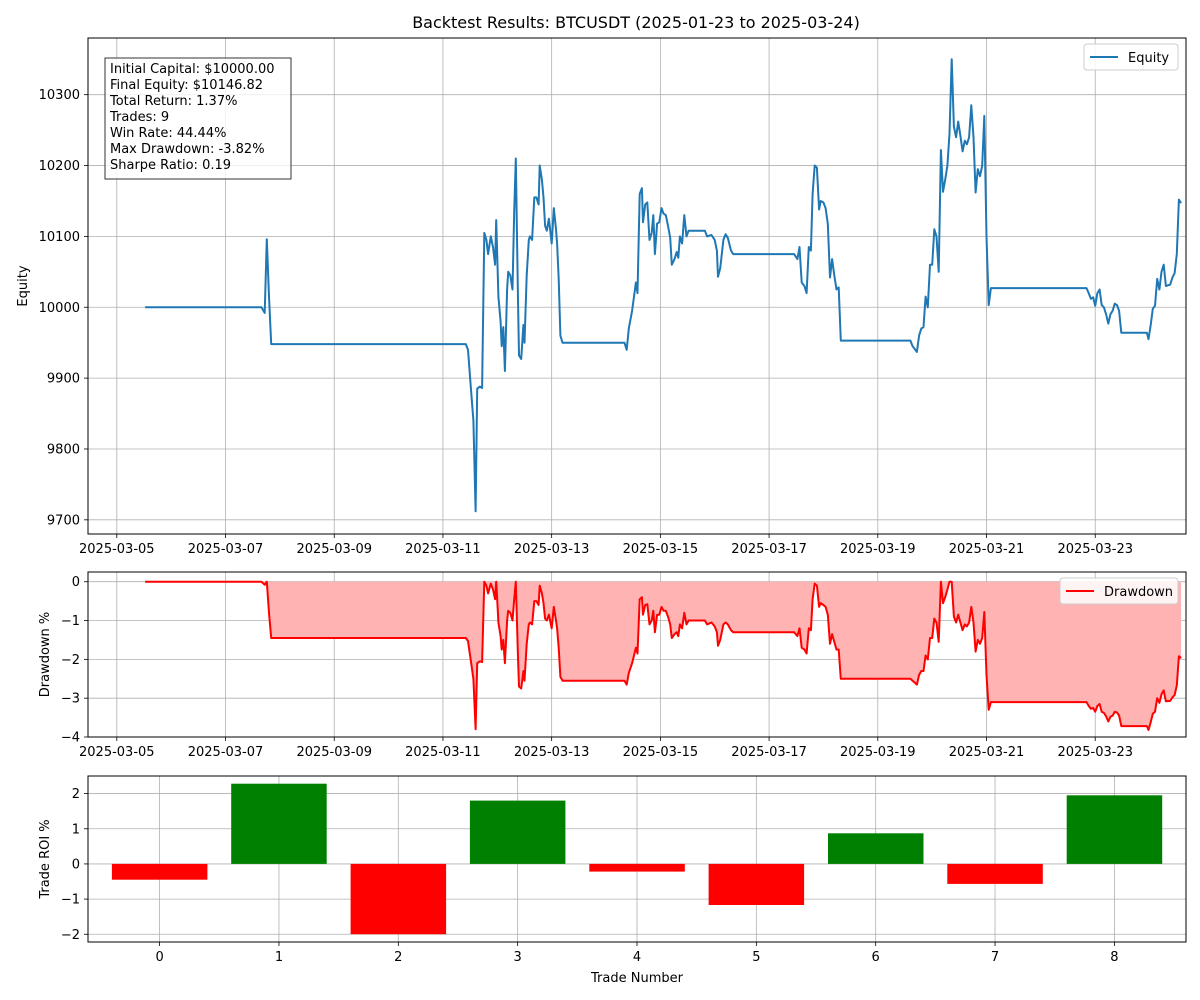 The height and width of the screenshot is (1000, 1200). I want to click on y-axis-label: Trade ROI %, so click(45, 859).